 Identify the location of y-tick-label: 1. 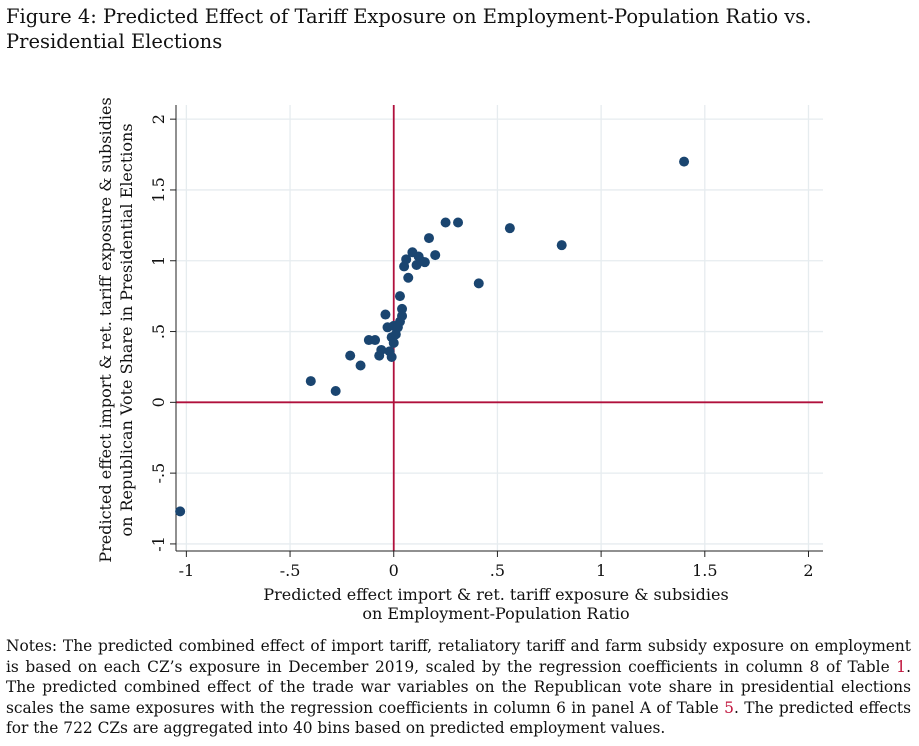
(158, 261).